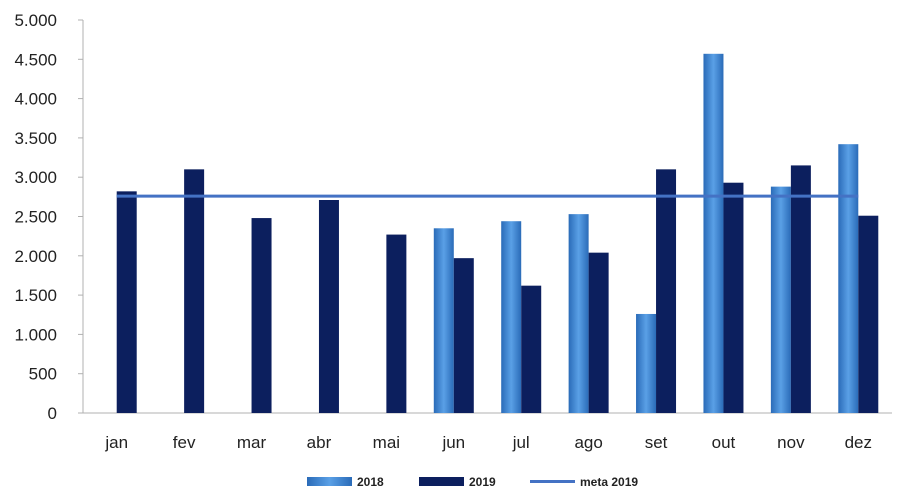 The height and width of the screenshot is (493, 899). I want to click on x-tick-label: jun, so click(453, 442).